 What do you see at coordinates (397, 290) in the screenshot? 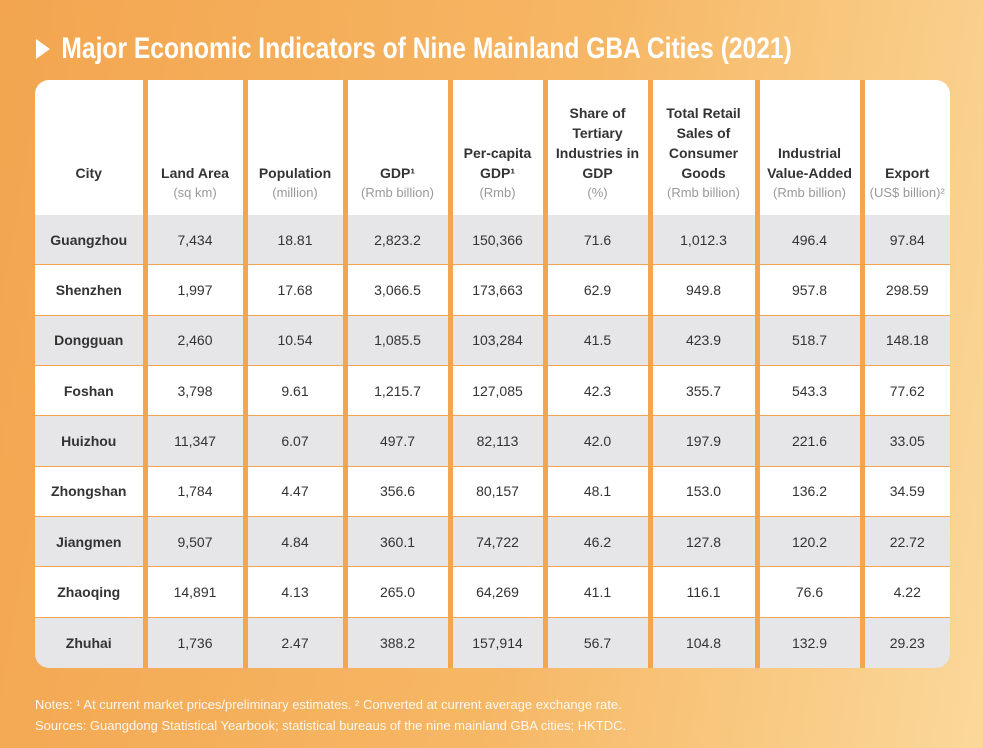
I see `data-cell: 3,066.5` at bounding box center [397, 290].